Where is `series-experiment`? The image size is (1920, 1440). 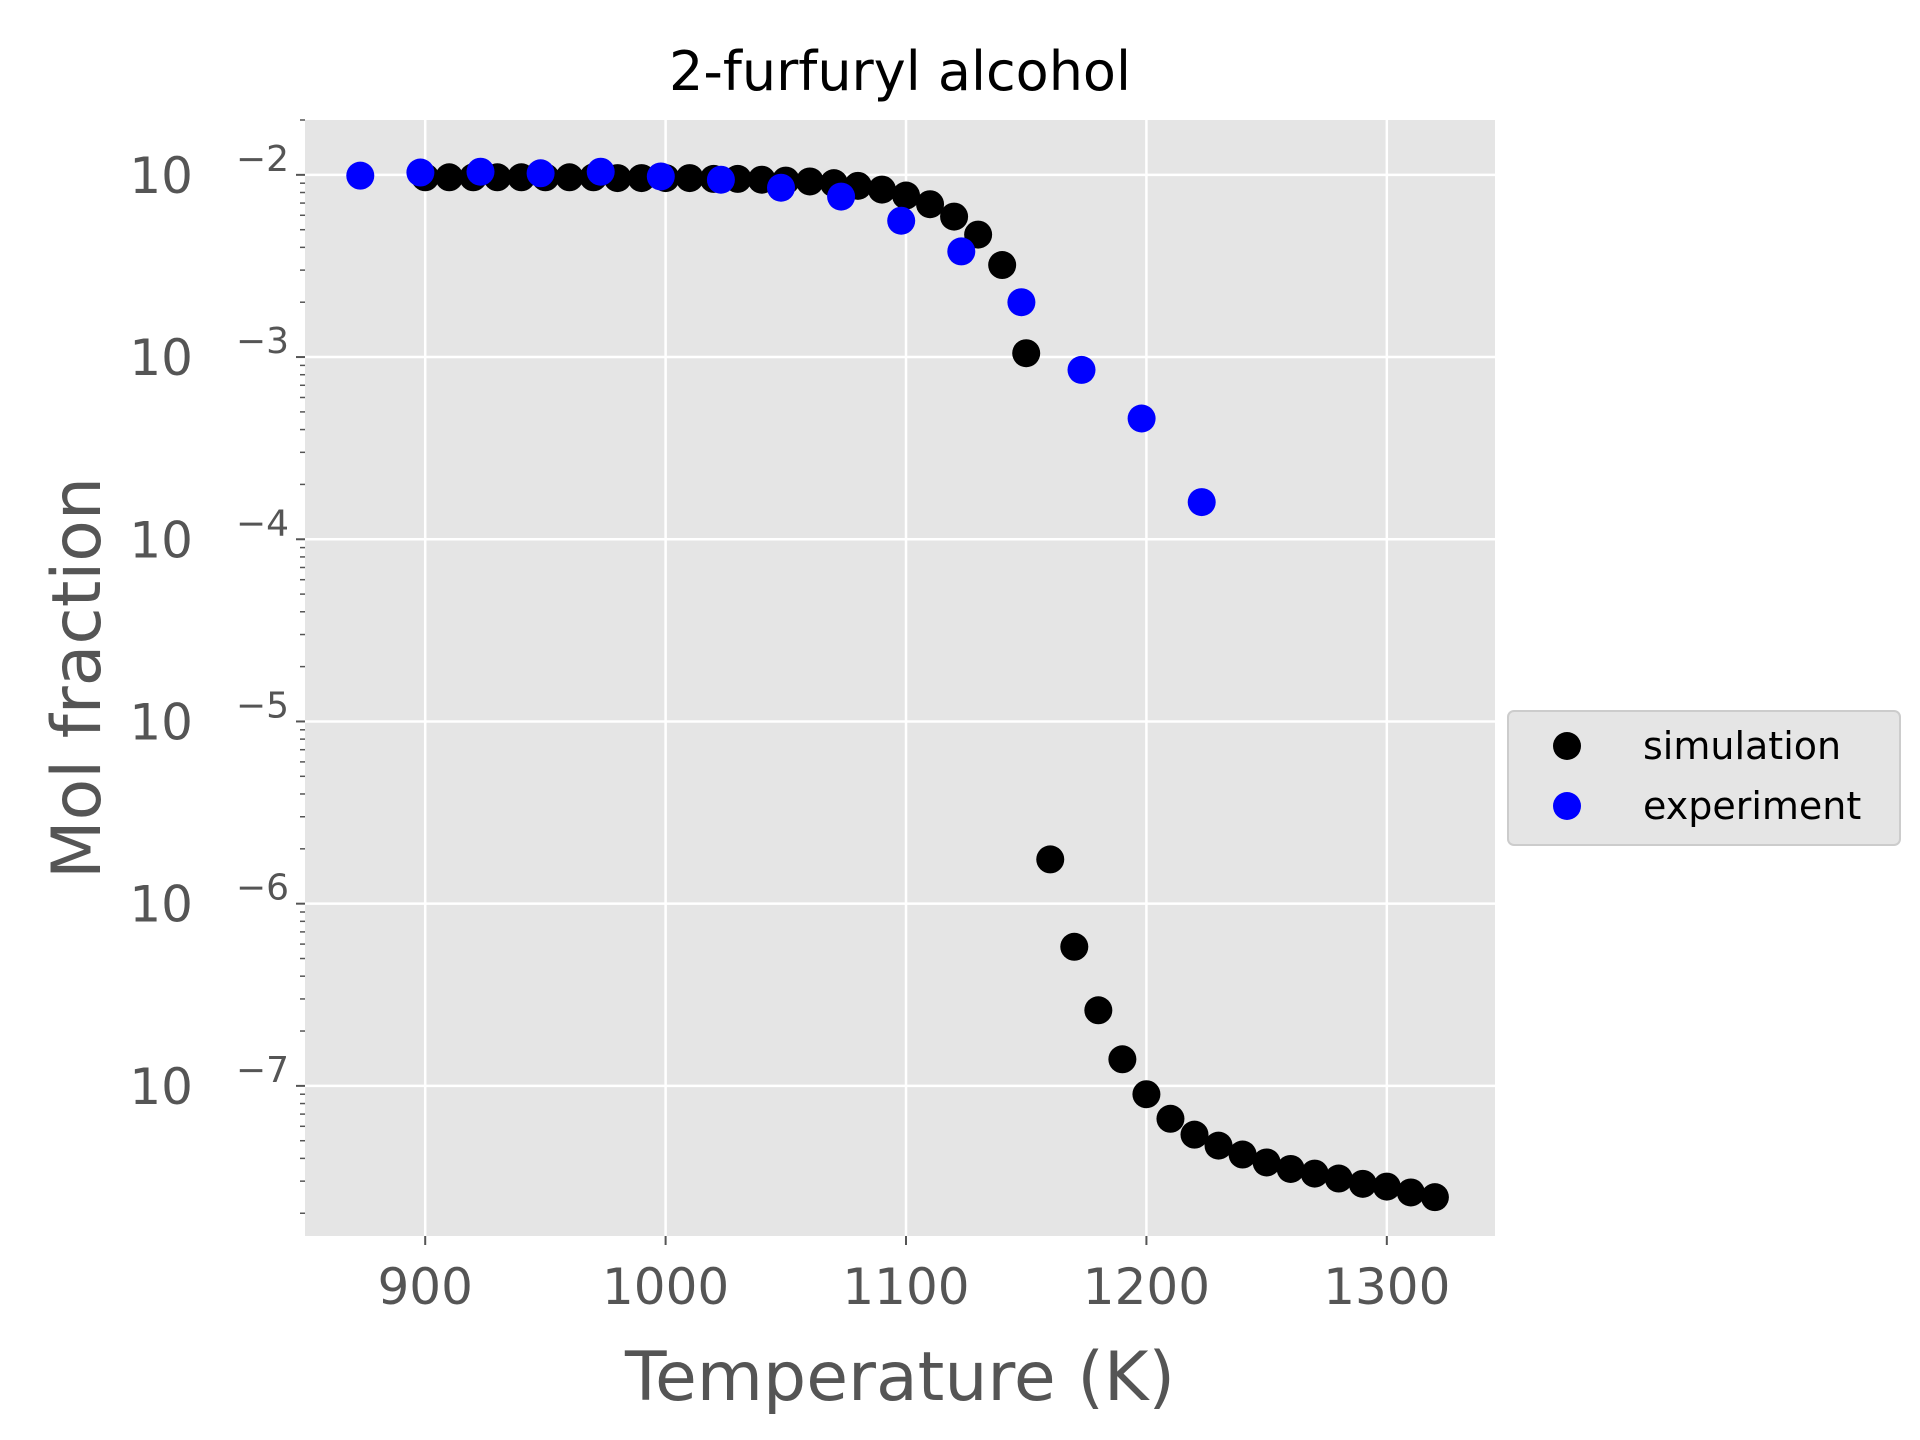
series-experiment is located at coordinates (781, 337).